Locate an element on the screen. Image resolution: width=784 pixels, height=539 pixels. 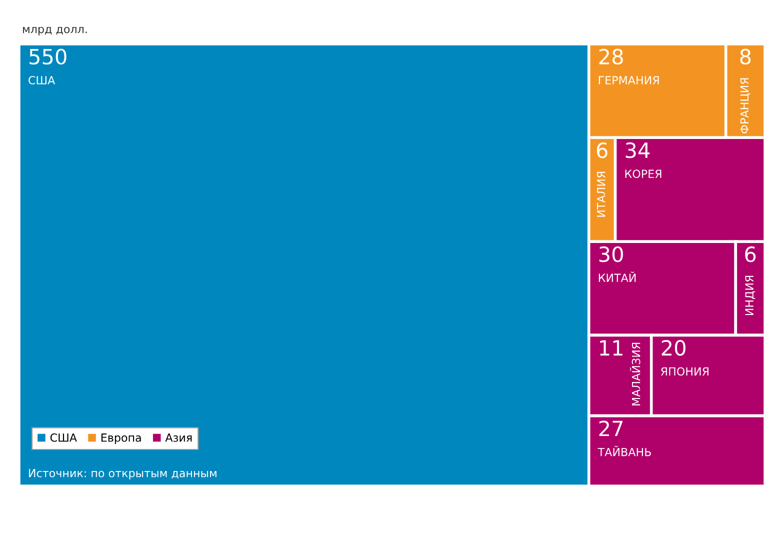
data-label: 8 is located at coordinates (745, 56).